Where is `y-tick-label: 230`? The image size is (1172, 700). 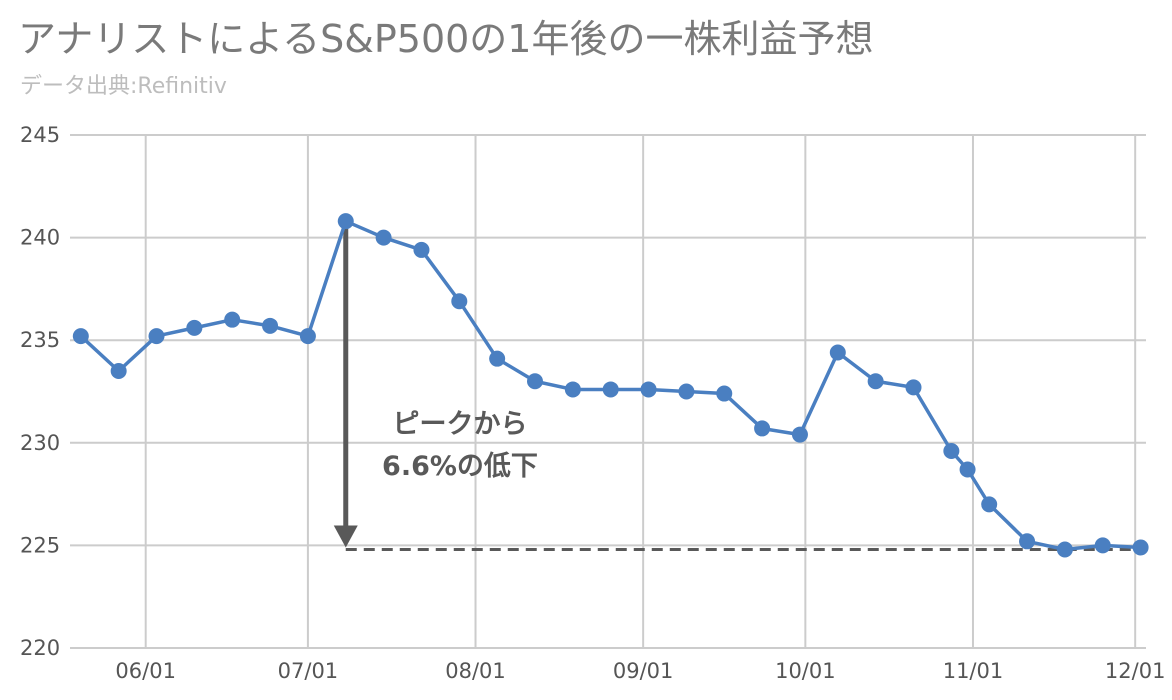
y-tick-label: 230 is located at coordinates (40, 443).